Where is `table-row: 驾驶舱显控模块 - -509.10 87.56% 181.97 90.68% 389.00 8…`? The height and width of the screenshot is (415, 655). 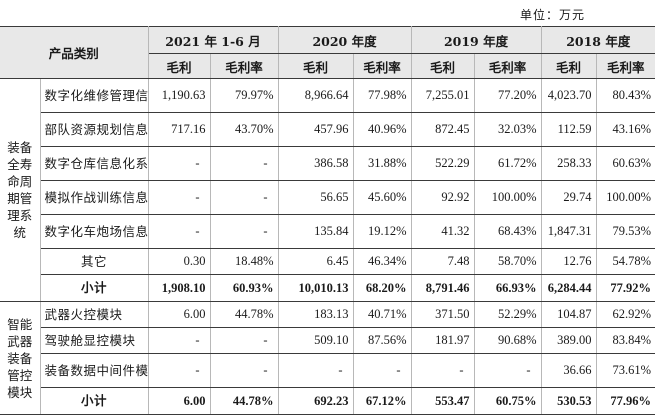
table-row: 驾驶舱显控模块 - -509.10 87.56% 181.97 90.68% 389.00 8… is located at coordinates (327, 340).